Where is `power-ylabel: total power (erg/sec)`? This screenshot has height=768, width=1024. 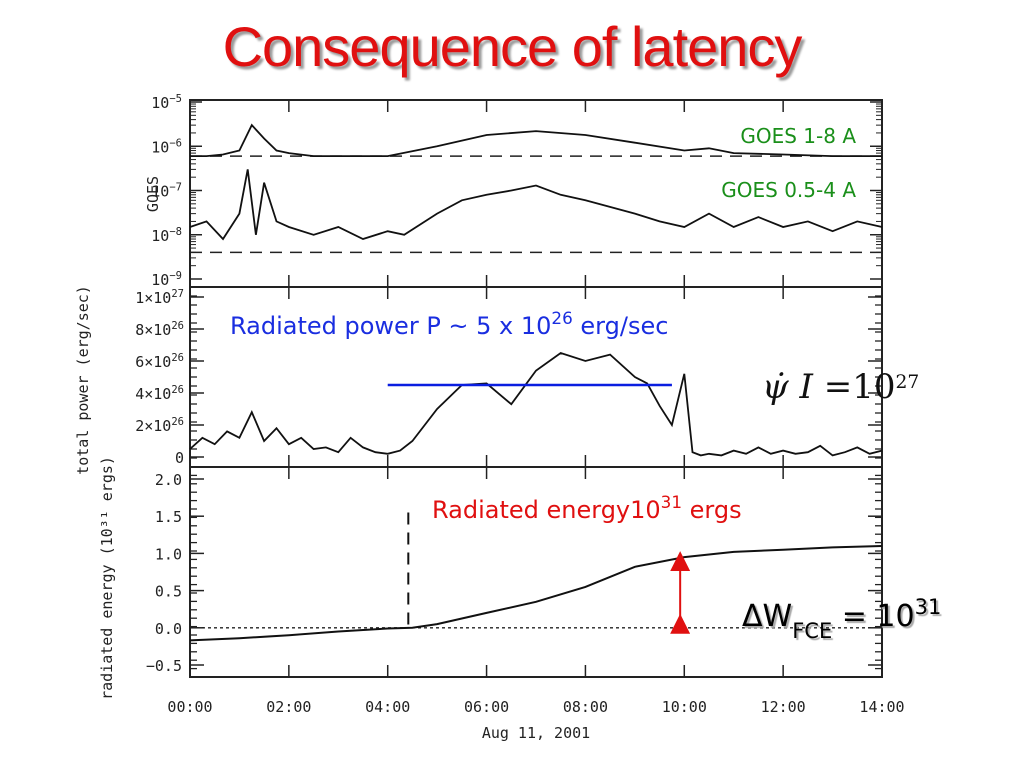 power-ylabel: total power (erg/sec) is located at coordinates (83, 380).